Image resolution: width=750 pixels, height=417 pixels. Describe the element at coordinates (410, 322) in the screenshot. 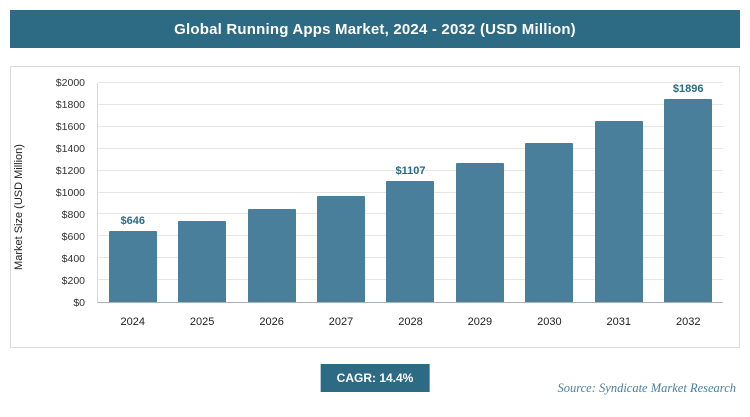

I see `x-tick-label: 2028` at that location.